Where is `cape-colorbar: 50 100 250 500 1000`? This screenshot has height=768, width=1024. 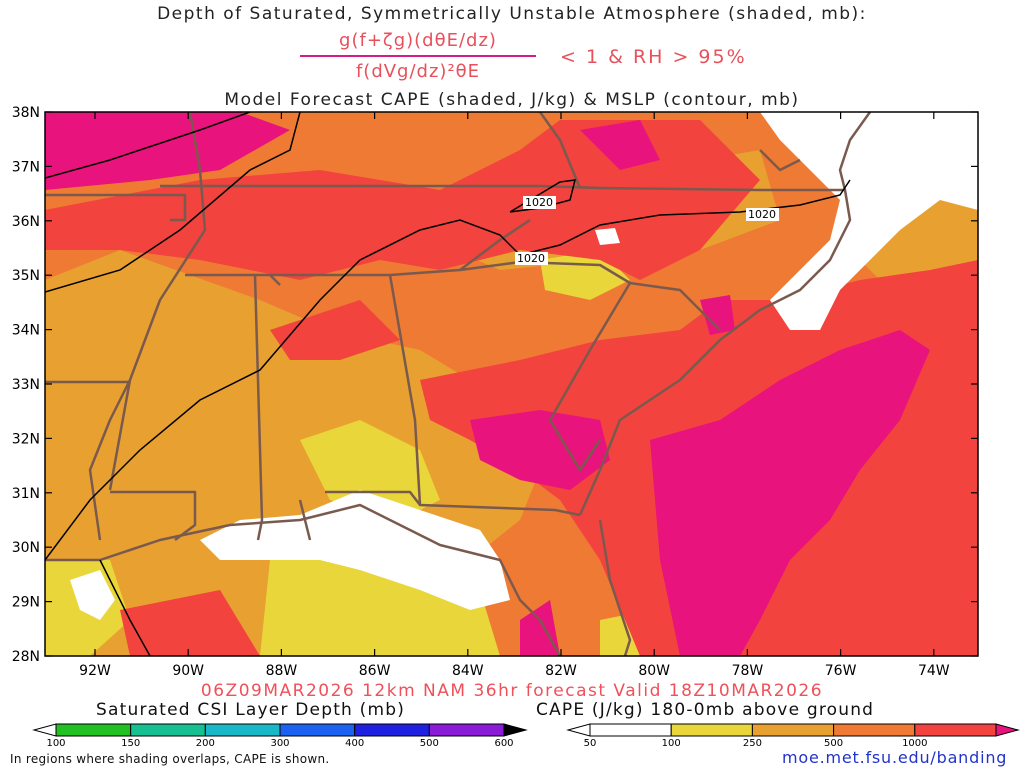 cape-colorbar: 50 100 250 500 1000 is located at coordinates (793, 736).